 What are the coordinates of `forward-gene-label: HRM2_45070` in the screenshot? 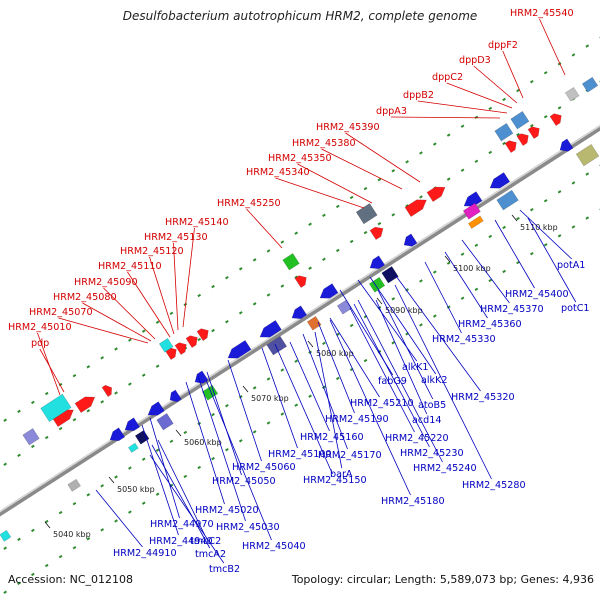 It's located at (61, 312).